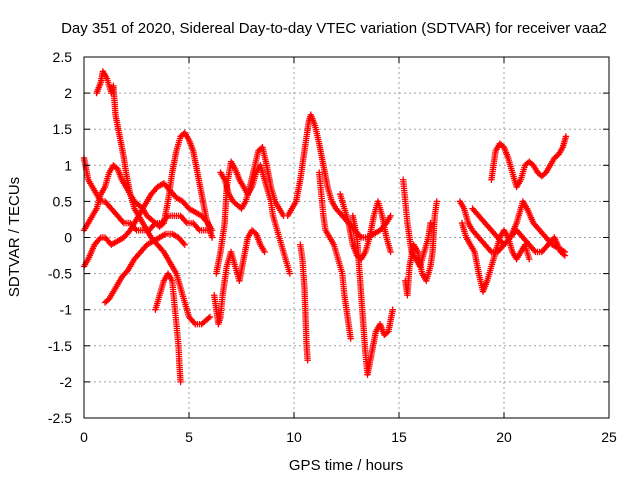 The image size is (640, 480). I want to click on y-tick-label: 2, so click(68, 93).